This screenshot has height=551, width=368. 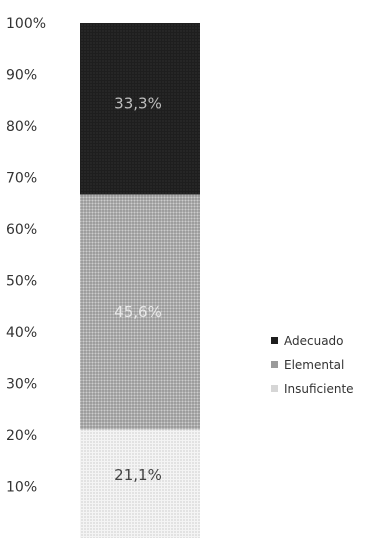 I want to click on data-label-elemental: 45,6%, so click(x=138, y=312).